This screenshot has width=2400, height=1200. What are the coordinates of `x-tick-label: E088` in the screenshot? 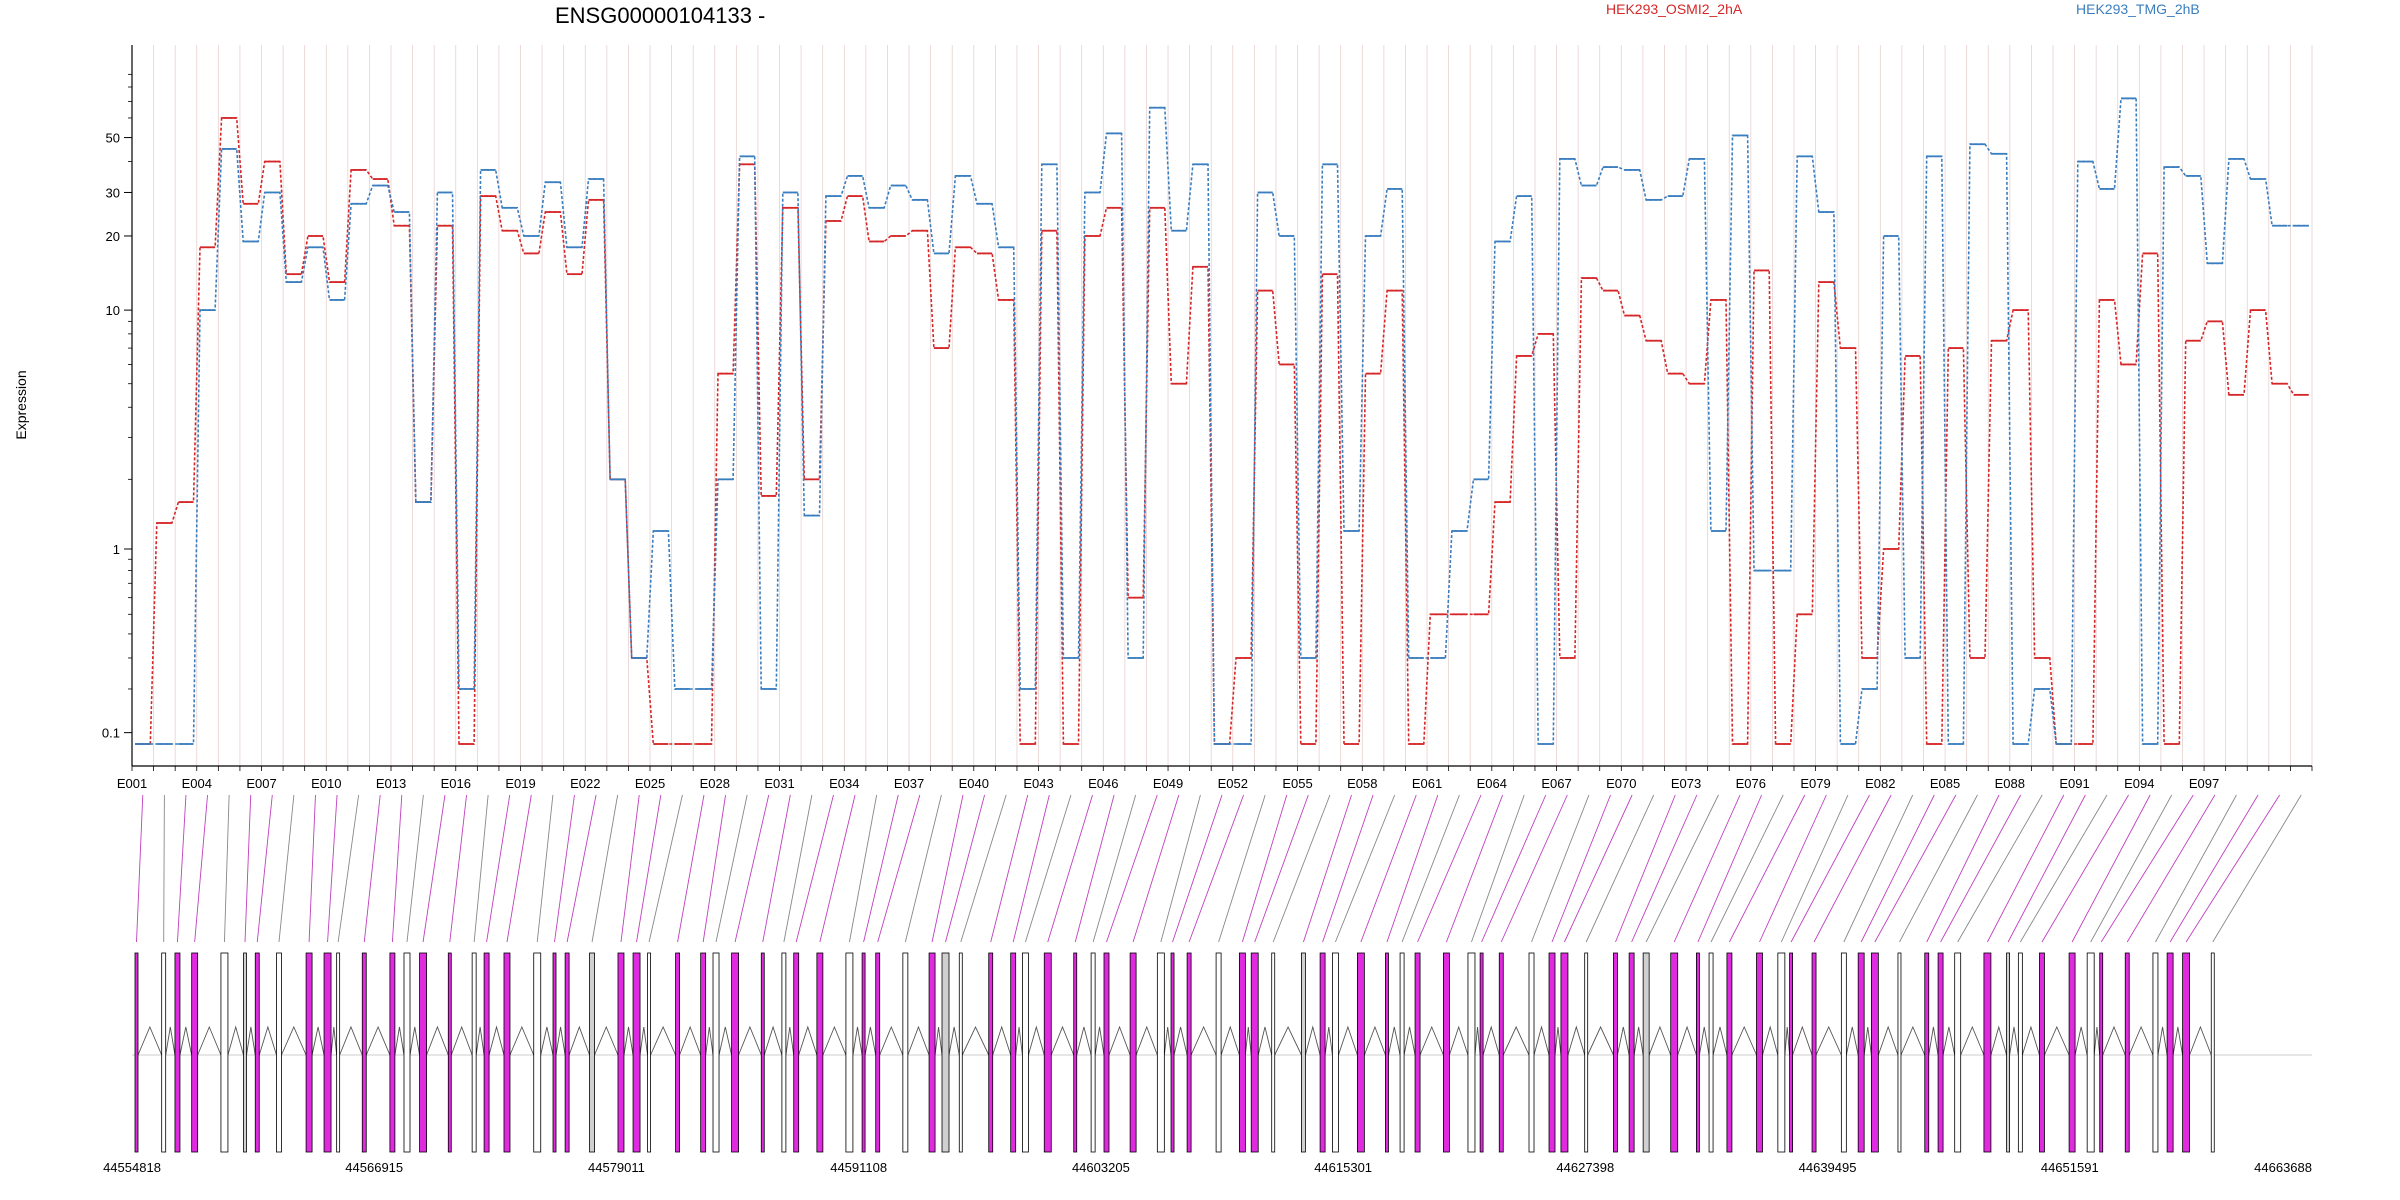 It's located at (2010, 783).